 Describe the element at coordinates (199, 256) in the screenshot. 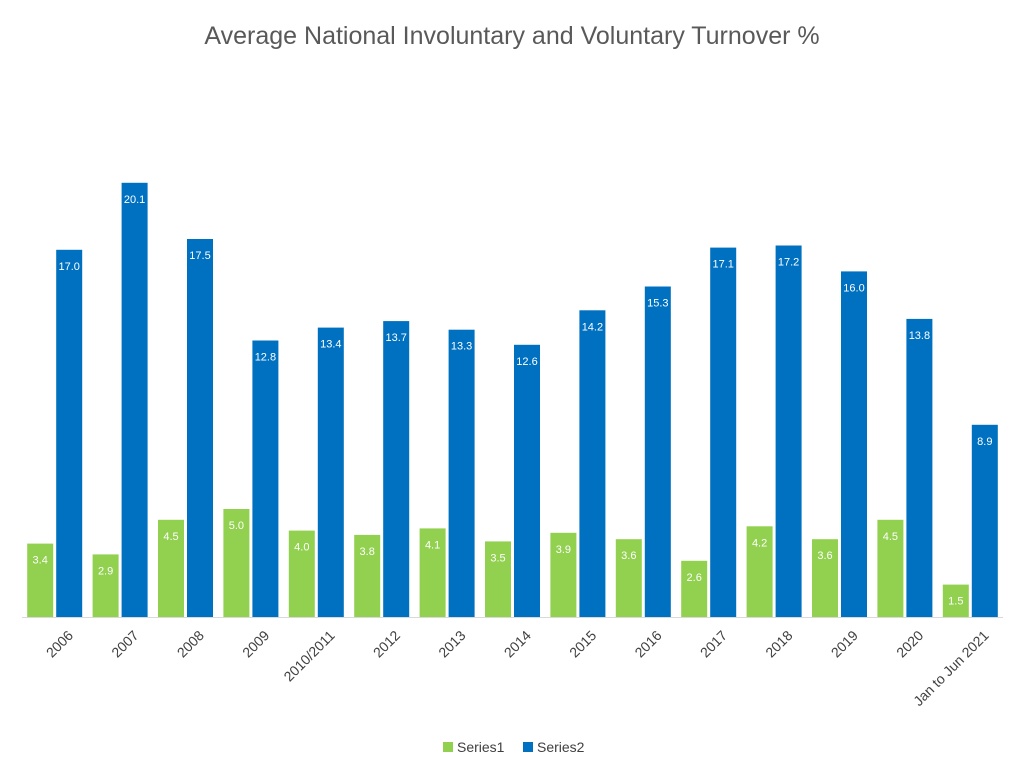

I see `data-label-series2-2: 17.5` at that location.